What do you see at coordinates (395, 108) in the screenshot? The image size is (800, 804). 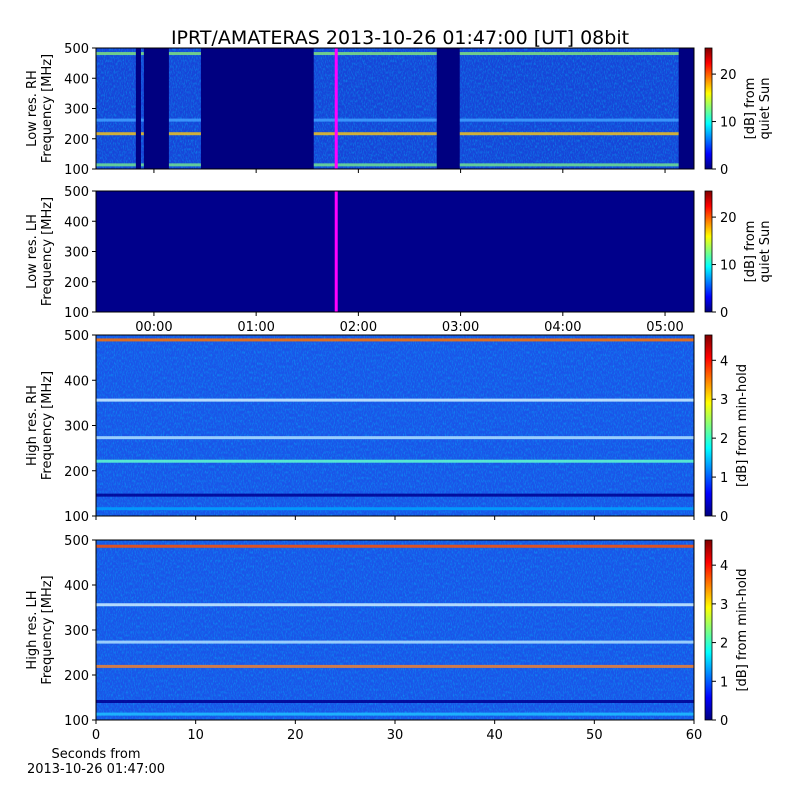 I see `spectrogram-noise` at bounding box center [395, 108].